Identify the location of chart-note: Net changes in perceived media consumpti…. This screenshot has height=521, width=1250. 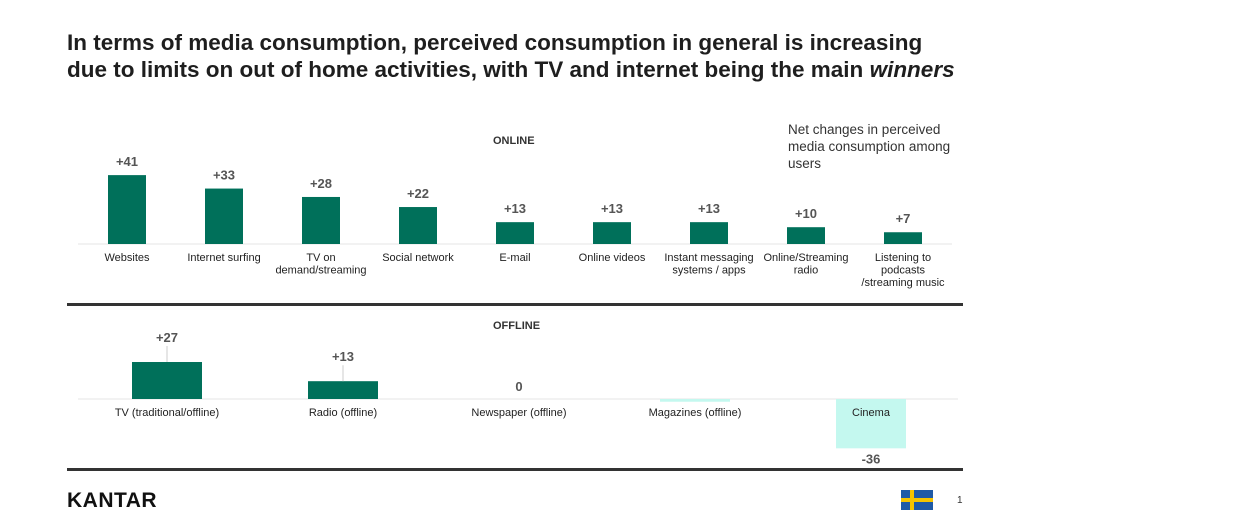
(869, 146).